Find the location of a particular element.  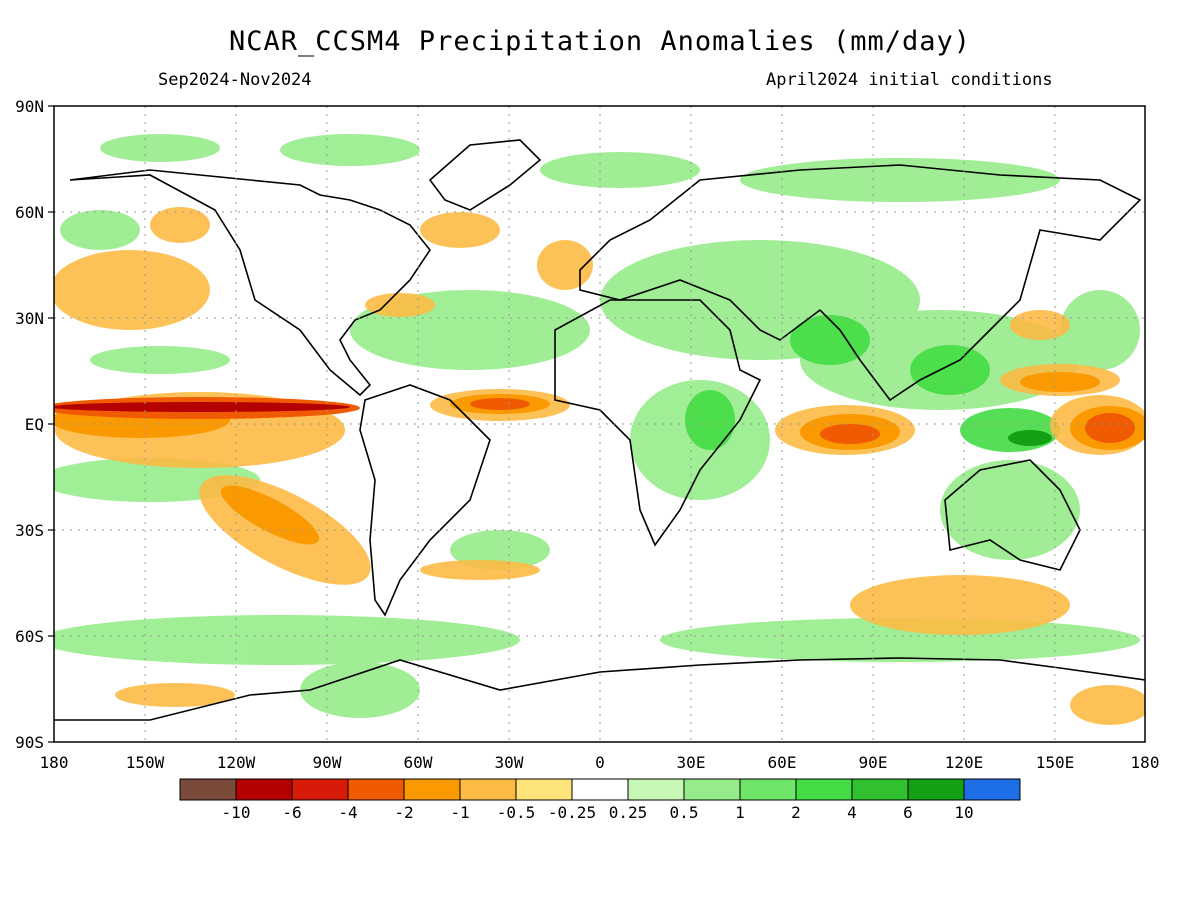

lon-label: 30W is located at coordinates (509, 762).